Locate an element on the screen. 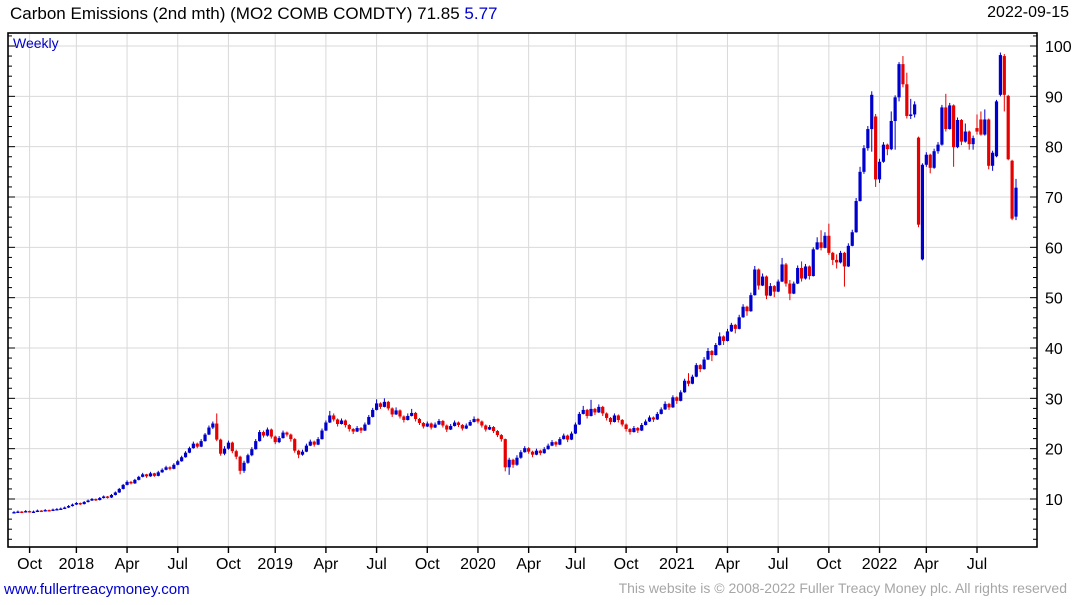 The width and height of the screenshot is (1075, 605). x-axis-label: 2019 is located at coordinates (275, 564).